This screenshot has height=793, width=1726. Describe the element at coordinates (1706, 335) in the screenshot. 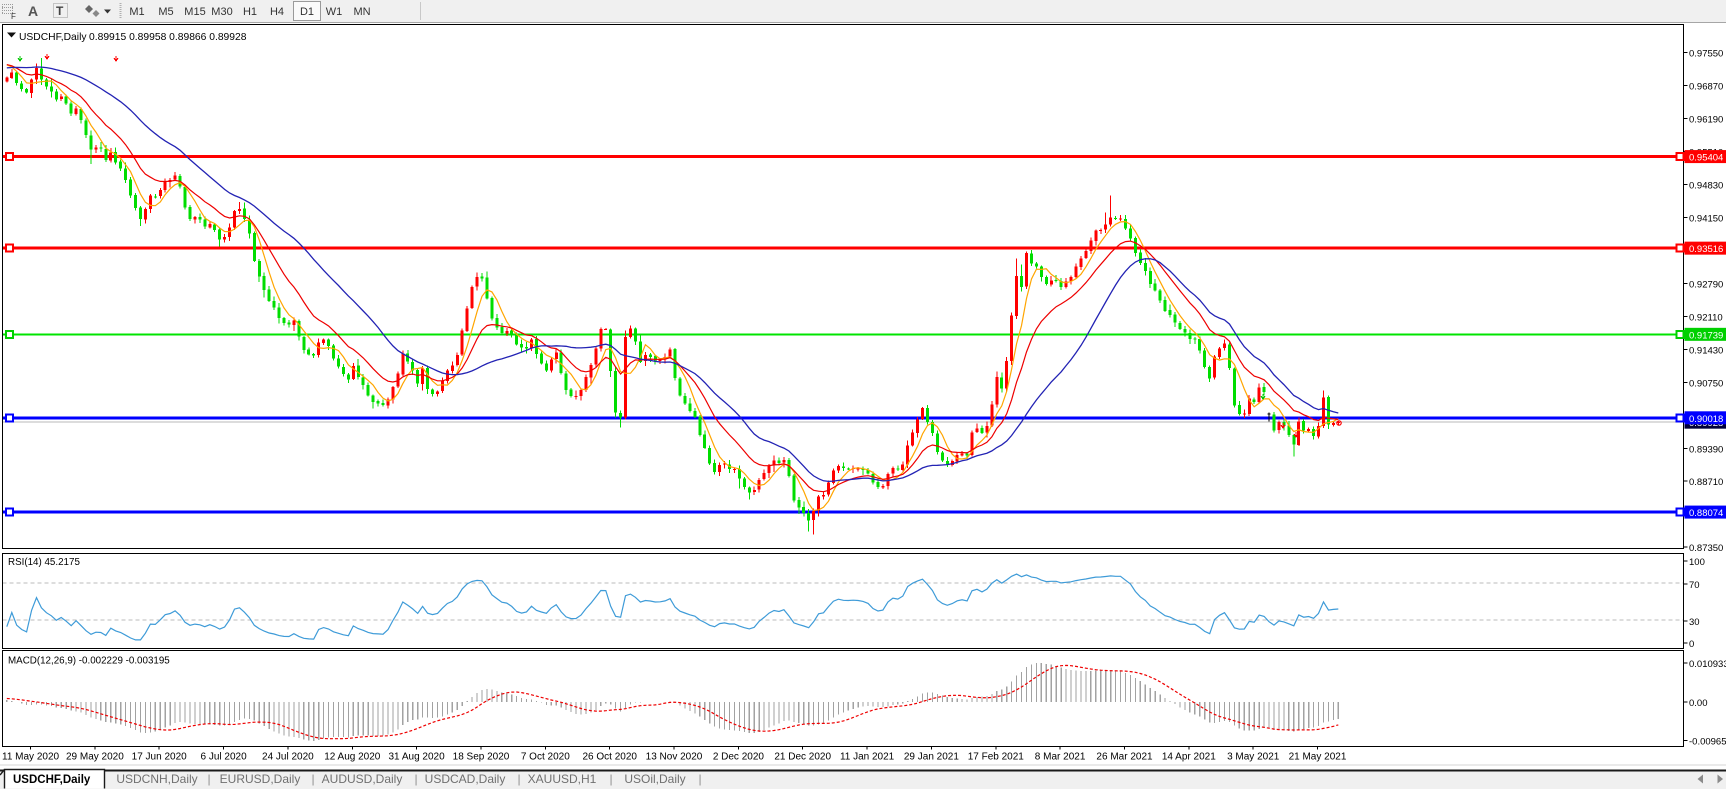

I see `svg-text: 0.91739` at that location.